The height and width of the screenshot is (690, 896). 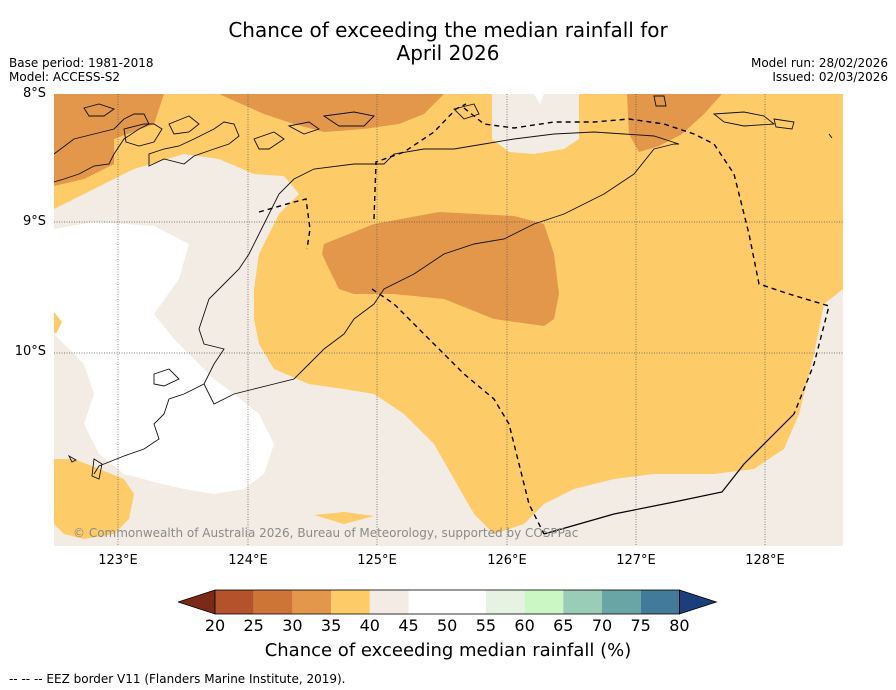 I want to click on model-name: Model: ACCESS-S2, so click(x=65, y=77).